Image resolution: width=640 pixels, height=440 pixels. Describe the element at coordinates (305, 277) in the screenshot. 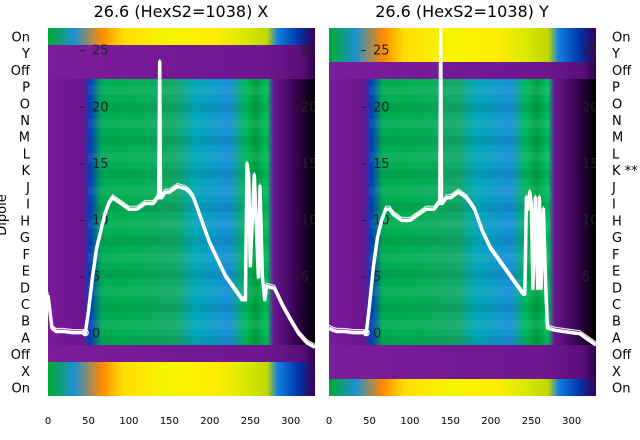

I see `left-overlay-tick-label-right: 5` at that location.